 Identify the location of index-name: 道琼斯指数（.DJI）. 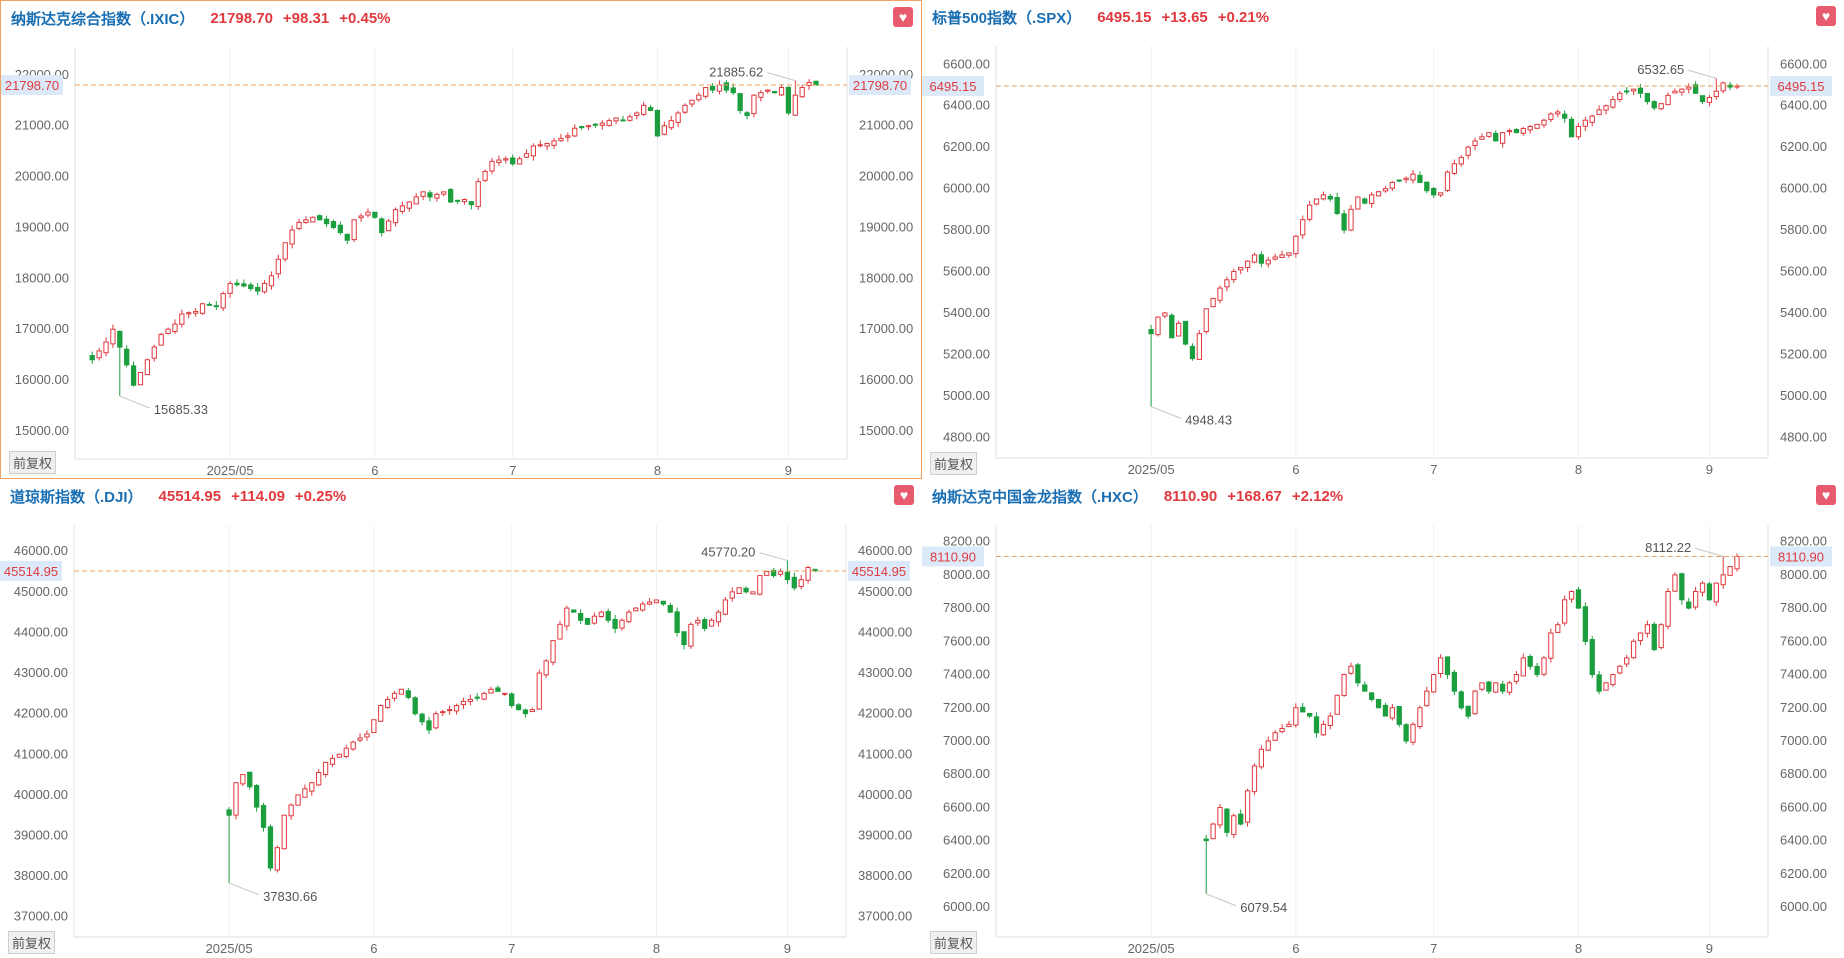
(76, 497).